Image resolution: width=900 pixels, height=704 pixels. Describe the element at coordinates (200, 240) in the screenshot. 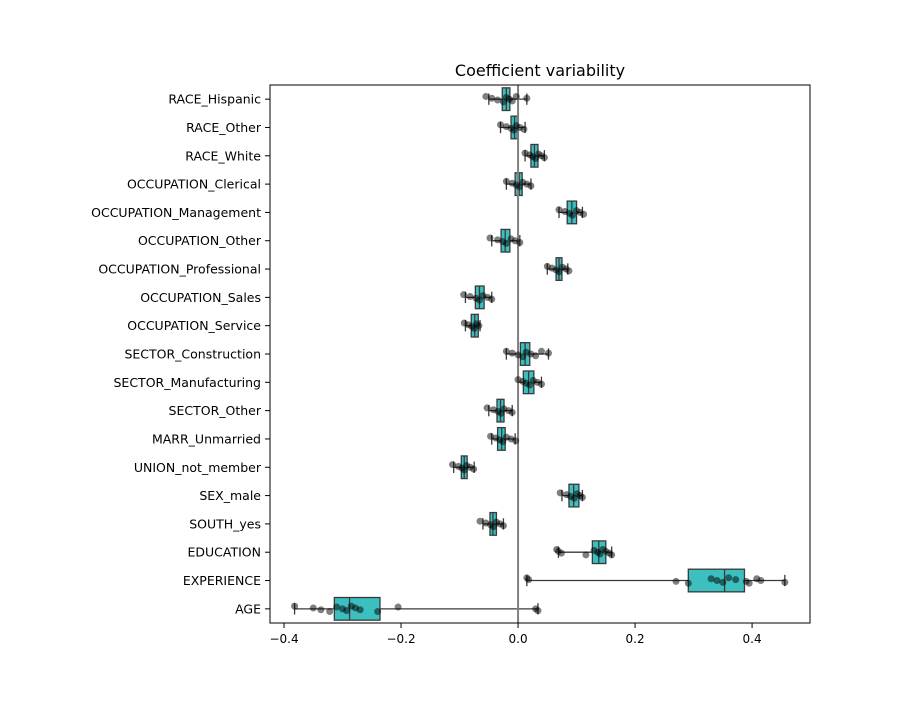

I see `y-tick-label: OCCUPATION_Other` at that location.